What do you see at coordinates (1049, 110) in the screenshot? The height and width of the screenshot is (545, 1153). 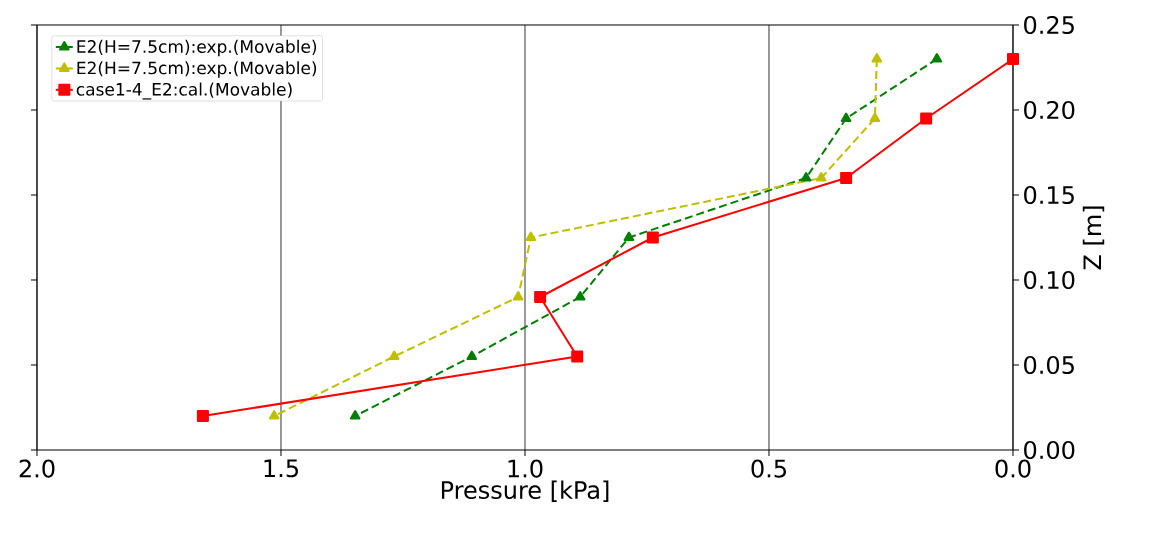 I see `y-tick-label: 0.20` at bounding box center [1049, 110].